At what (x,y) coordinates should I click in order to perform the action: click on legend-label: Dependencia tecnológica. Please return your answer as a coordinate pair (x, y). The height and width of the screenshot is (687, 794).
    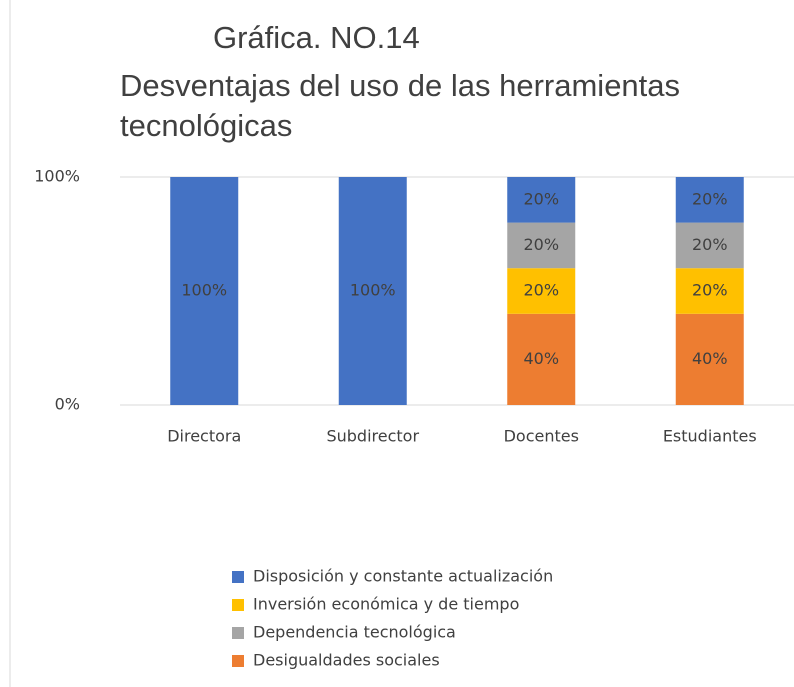
    Looking at the image, I should click on (354, 632).